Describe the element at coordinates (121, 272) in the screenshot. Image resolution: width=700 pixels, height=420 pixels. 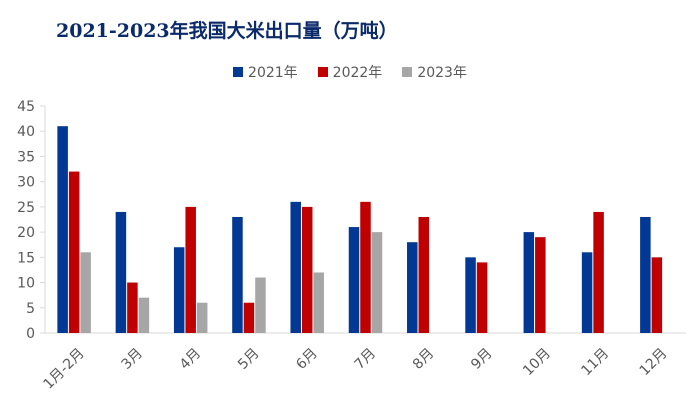
I see `bar-2021年-3月` at that location.